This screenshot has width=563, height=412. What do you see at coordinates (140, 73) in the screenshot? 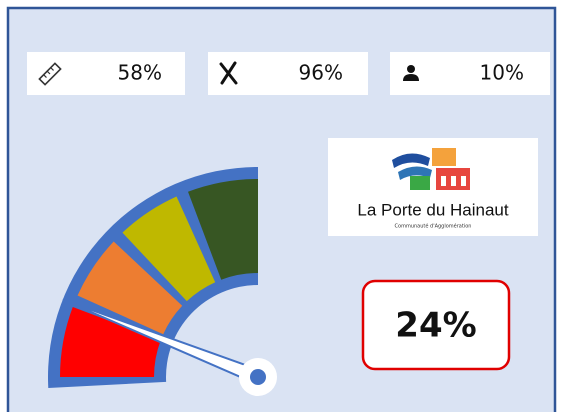
I see `stat-value: 58%` at bounding box center [140, 73].